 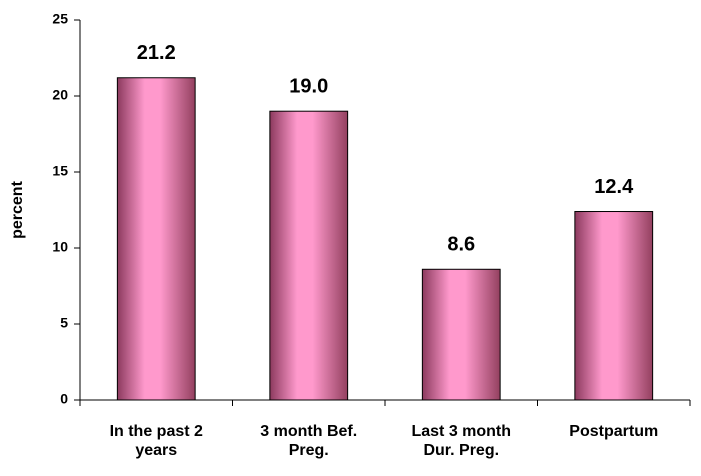 I want to click on x-tick-label: 3 month Bef. Preg., so click(x=309, y=441).